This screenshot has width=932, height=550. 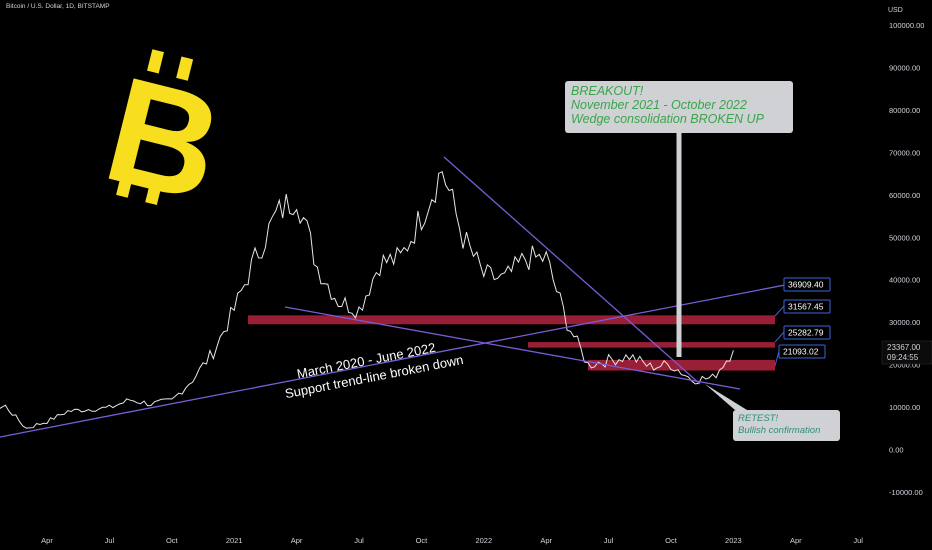 What do you see at coordinates (607, 91) in the screenshot?
I see `breakout-title: BREAKOUT!` at bounding box center [607, 91].